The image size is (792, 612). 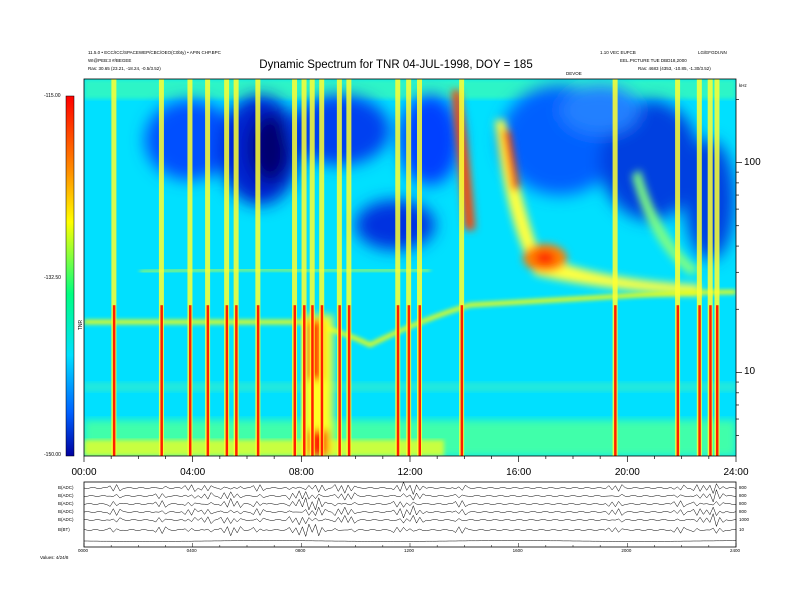 I want to click on x-tick-label: 00:00, so click(x=84, y=472).